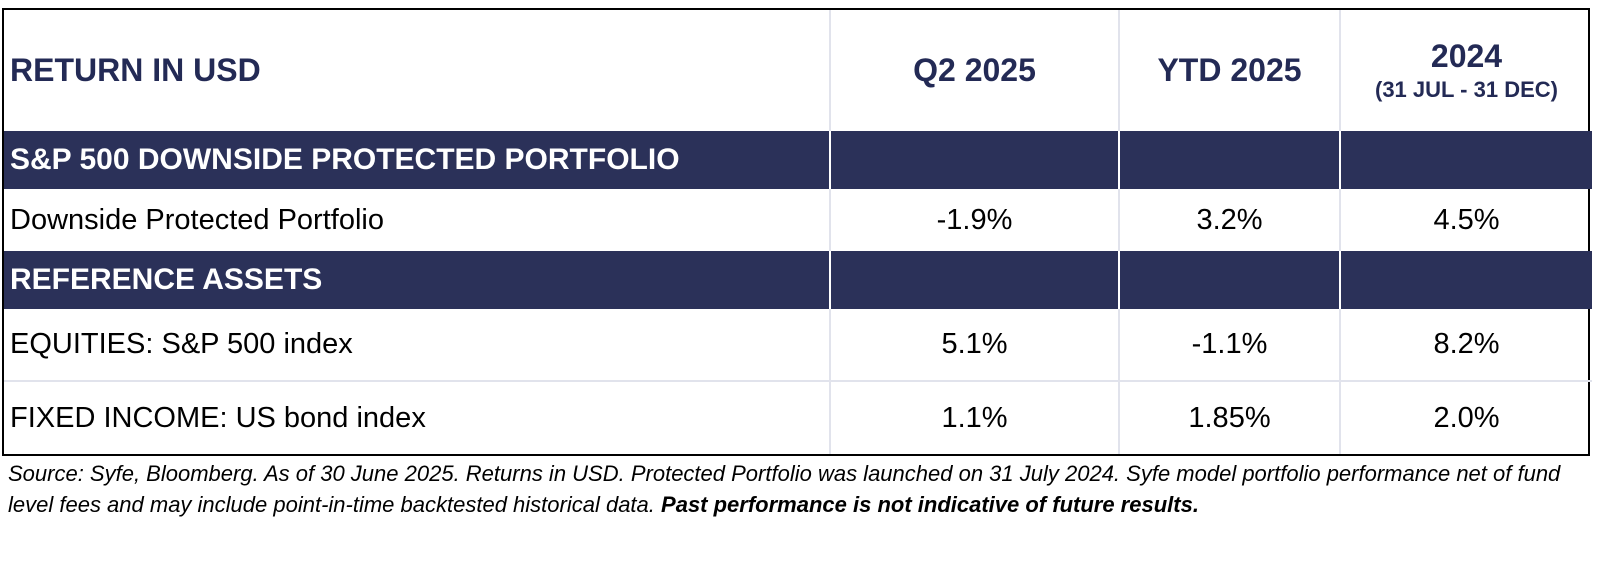  Describe the element at coordinates (1466, 417) in the screenshot. I see `cell-2024: 2.0%` at that location.